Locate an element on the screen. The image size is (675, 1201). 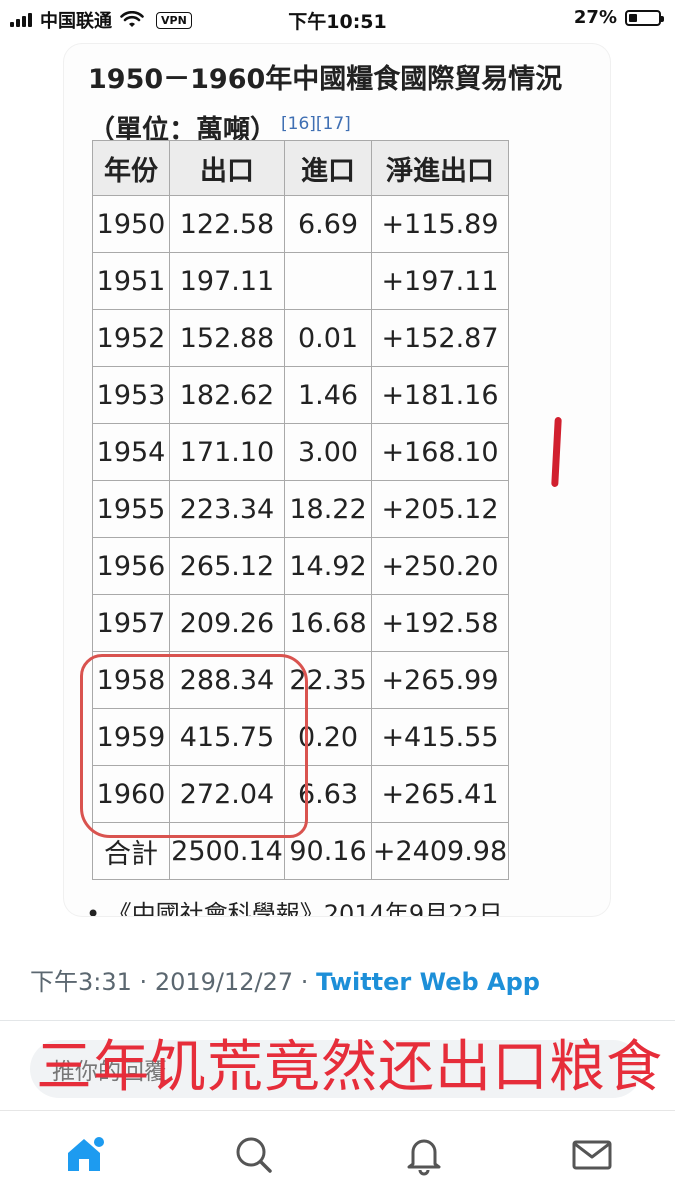
source-citation: • 《中國社會科學報》2014年9月22日 is located at coordinates (294, 908).